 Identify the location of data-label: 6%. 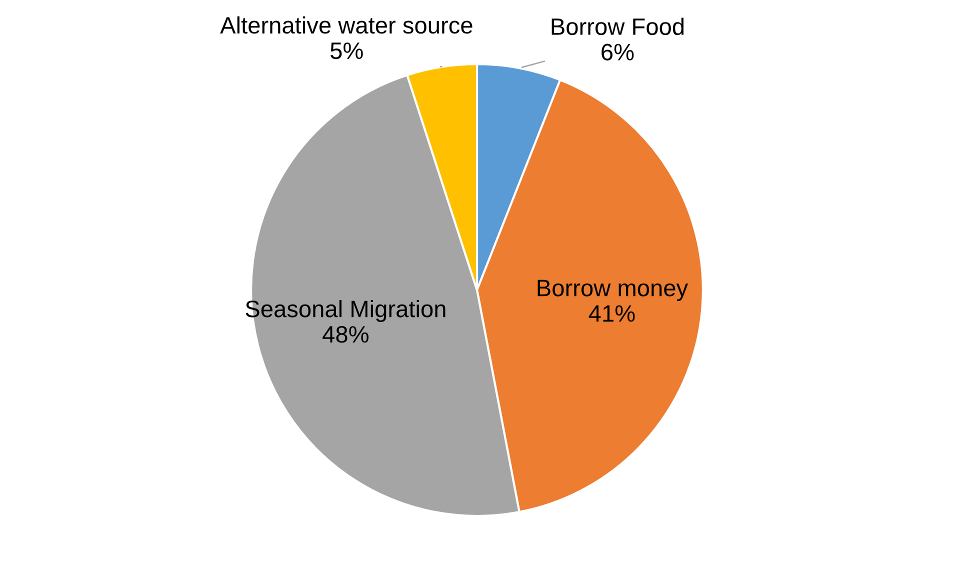
(618, 52).